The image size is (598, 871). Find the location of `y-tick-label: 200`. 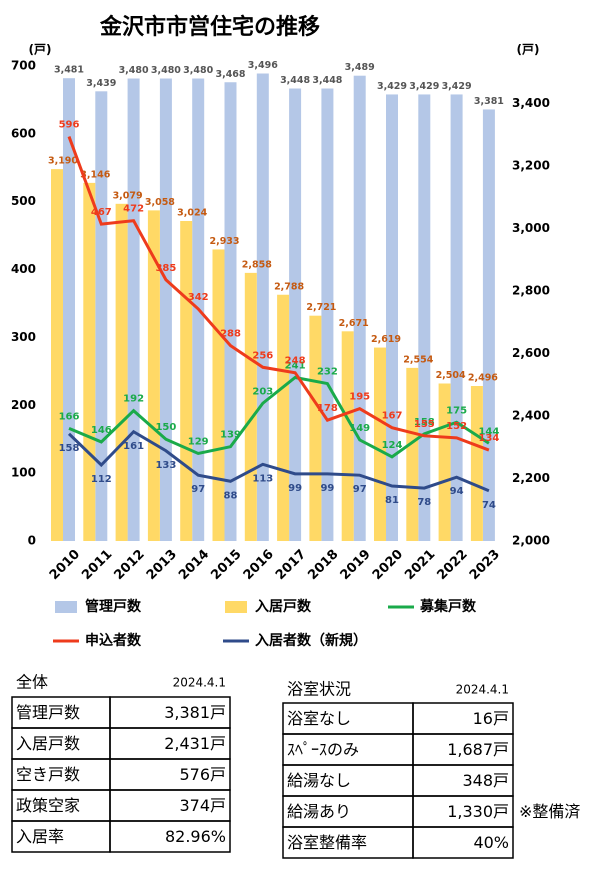

y-tick-label: 200 is located at coordinates (23, 405).